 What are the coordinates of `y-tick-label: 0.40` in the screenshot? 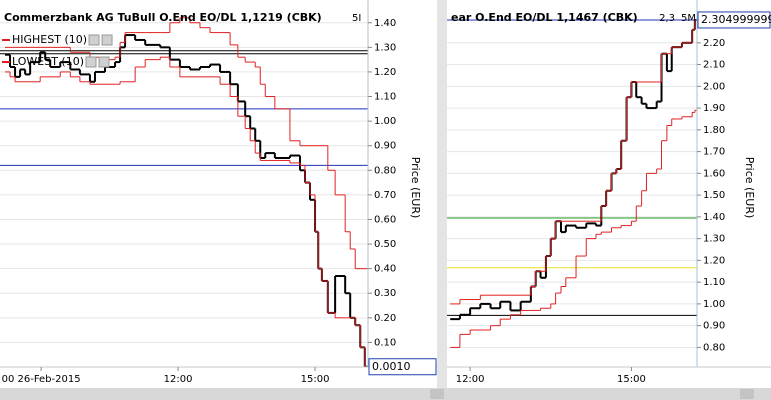 It's located at (385, 269).